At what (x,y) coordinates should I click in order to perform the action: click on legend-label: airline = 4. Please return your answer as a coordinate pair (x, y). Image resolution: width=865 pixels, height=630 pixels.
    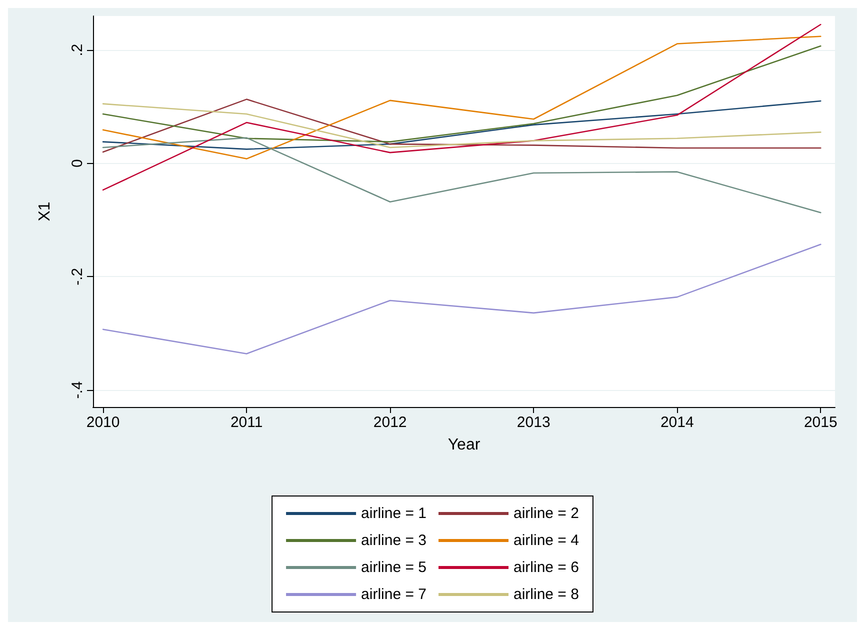
    Looking at the image, I should click on (546, 540).